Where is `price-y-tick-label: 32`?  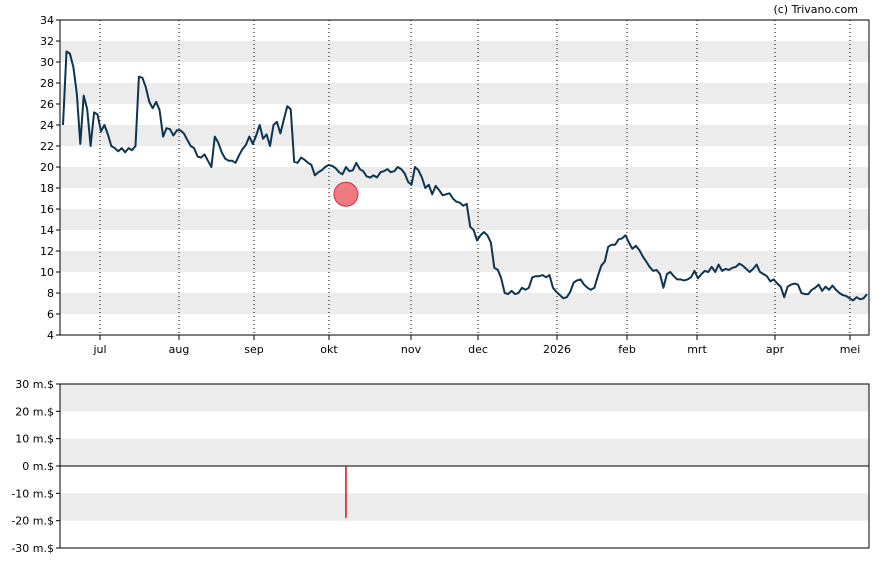 price-y-tick-label: 32 is located at coordinates (47, 41).